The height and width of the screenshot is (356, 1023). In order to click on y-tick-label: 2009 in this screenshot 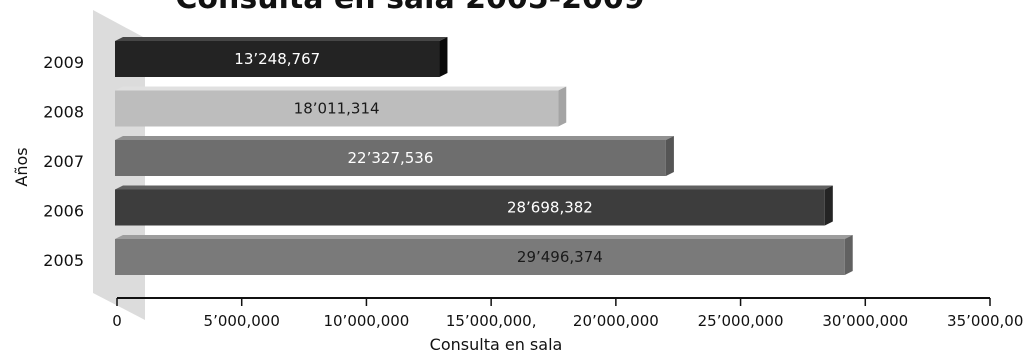, I will do `click(63, 62)`.